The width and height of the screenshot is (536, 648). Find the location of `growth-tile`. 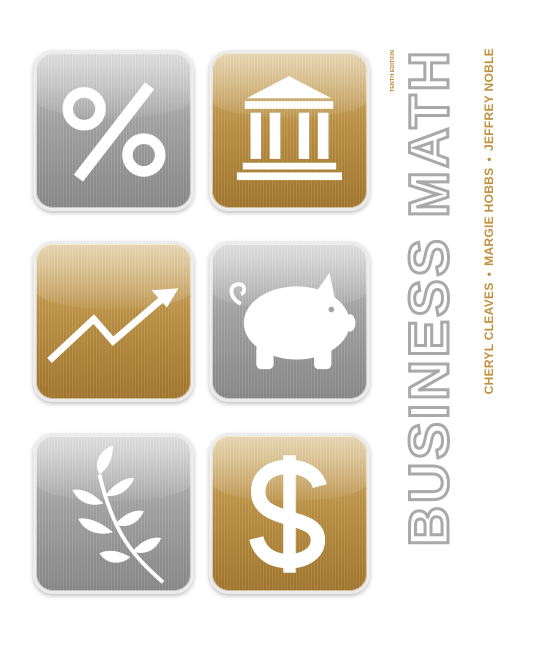

growth-tile is located at coordinates (113, 321).